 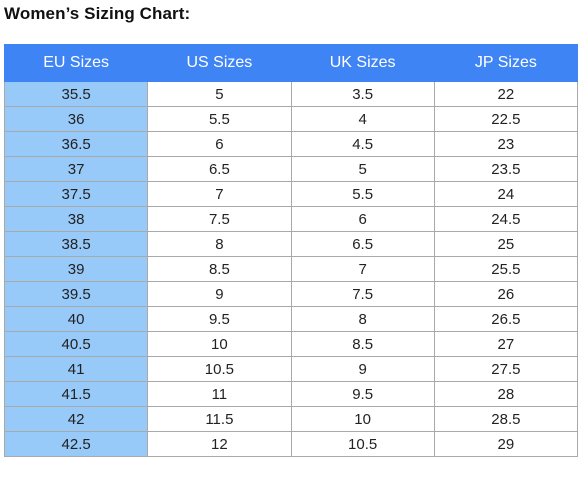 What do you see at coordinates (506, 444) in the screenshot?
I see `jp-size-cell: 29` at bounding box center [506, 444].